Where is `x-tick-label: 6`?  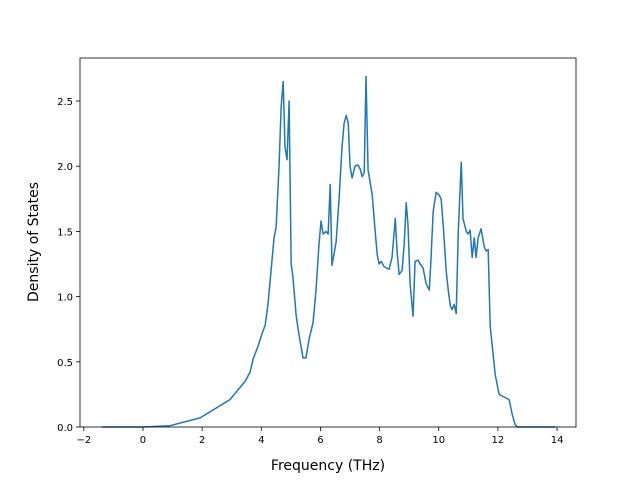
x-tick-label: 6 is located at coordinates (320, 440).